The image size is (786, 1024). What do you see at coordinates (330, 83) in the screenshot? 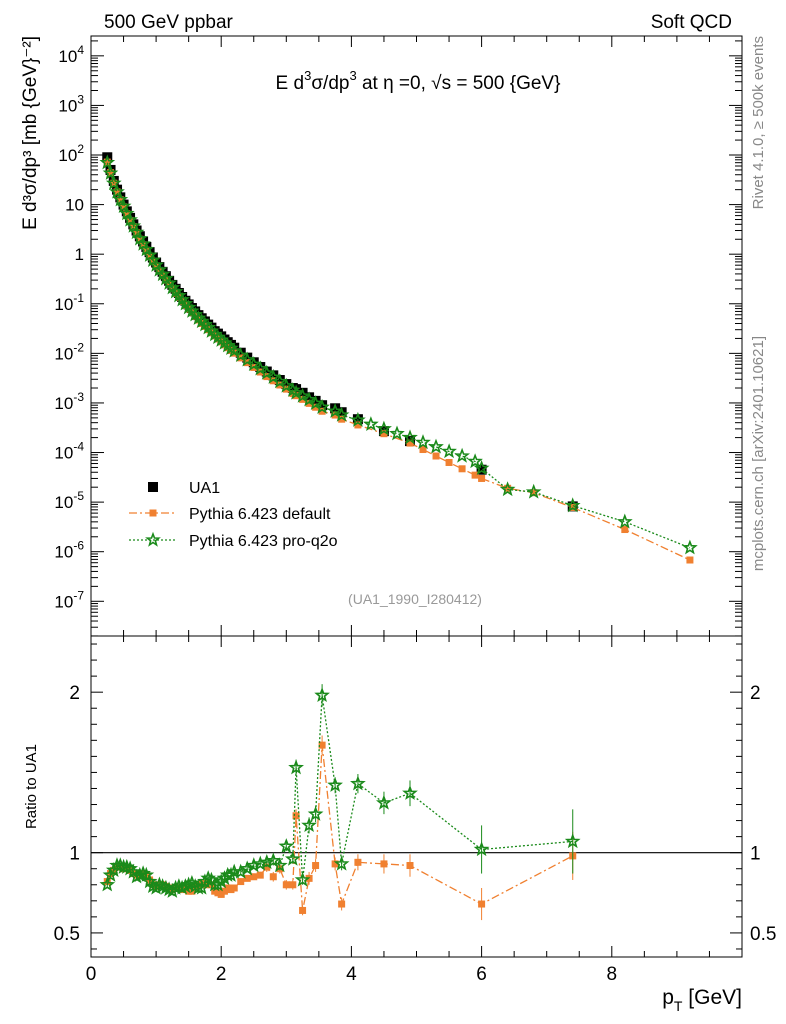
I see `title-part-2: σ/dp` at bounding box center [330, 83].